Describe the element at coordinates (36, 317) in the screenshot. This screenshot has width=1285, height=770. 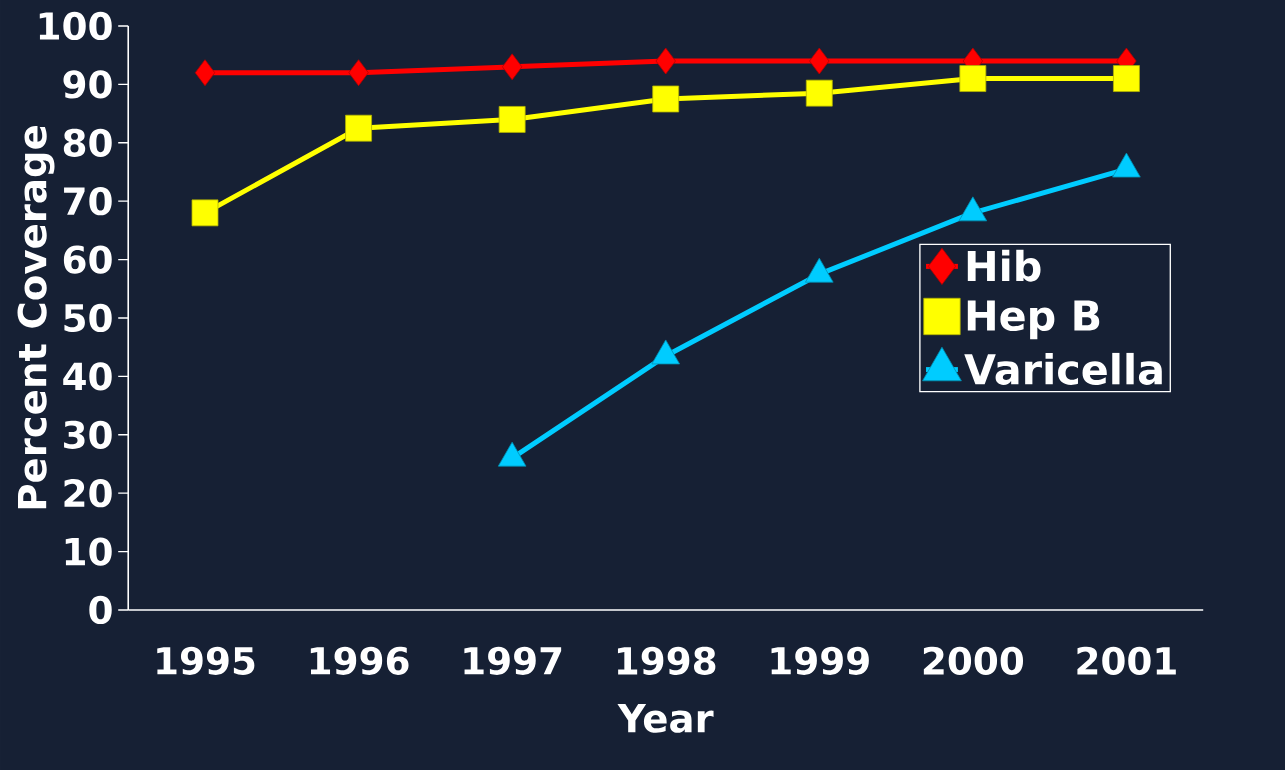
I see `y-axis-title: Percent Coverage` at that location.